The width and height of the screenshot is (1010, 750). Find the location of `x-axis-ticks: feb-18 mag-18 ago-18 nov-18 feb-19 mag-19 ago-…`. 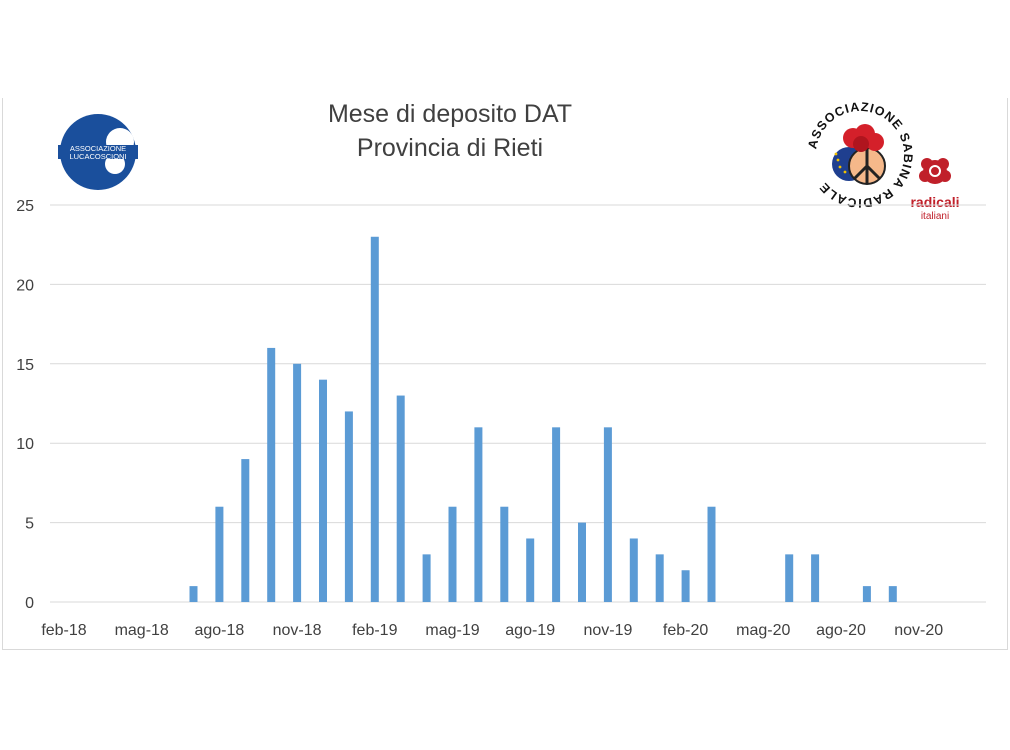

x-axis-ticks: feb-18 mag-18 ago-18 nov-18 feb-19 mag-19 ago-… is located at coordinates (492, 630).